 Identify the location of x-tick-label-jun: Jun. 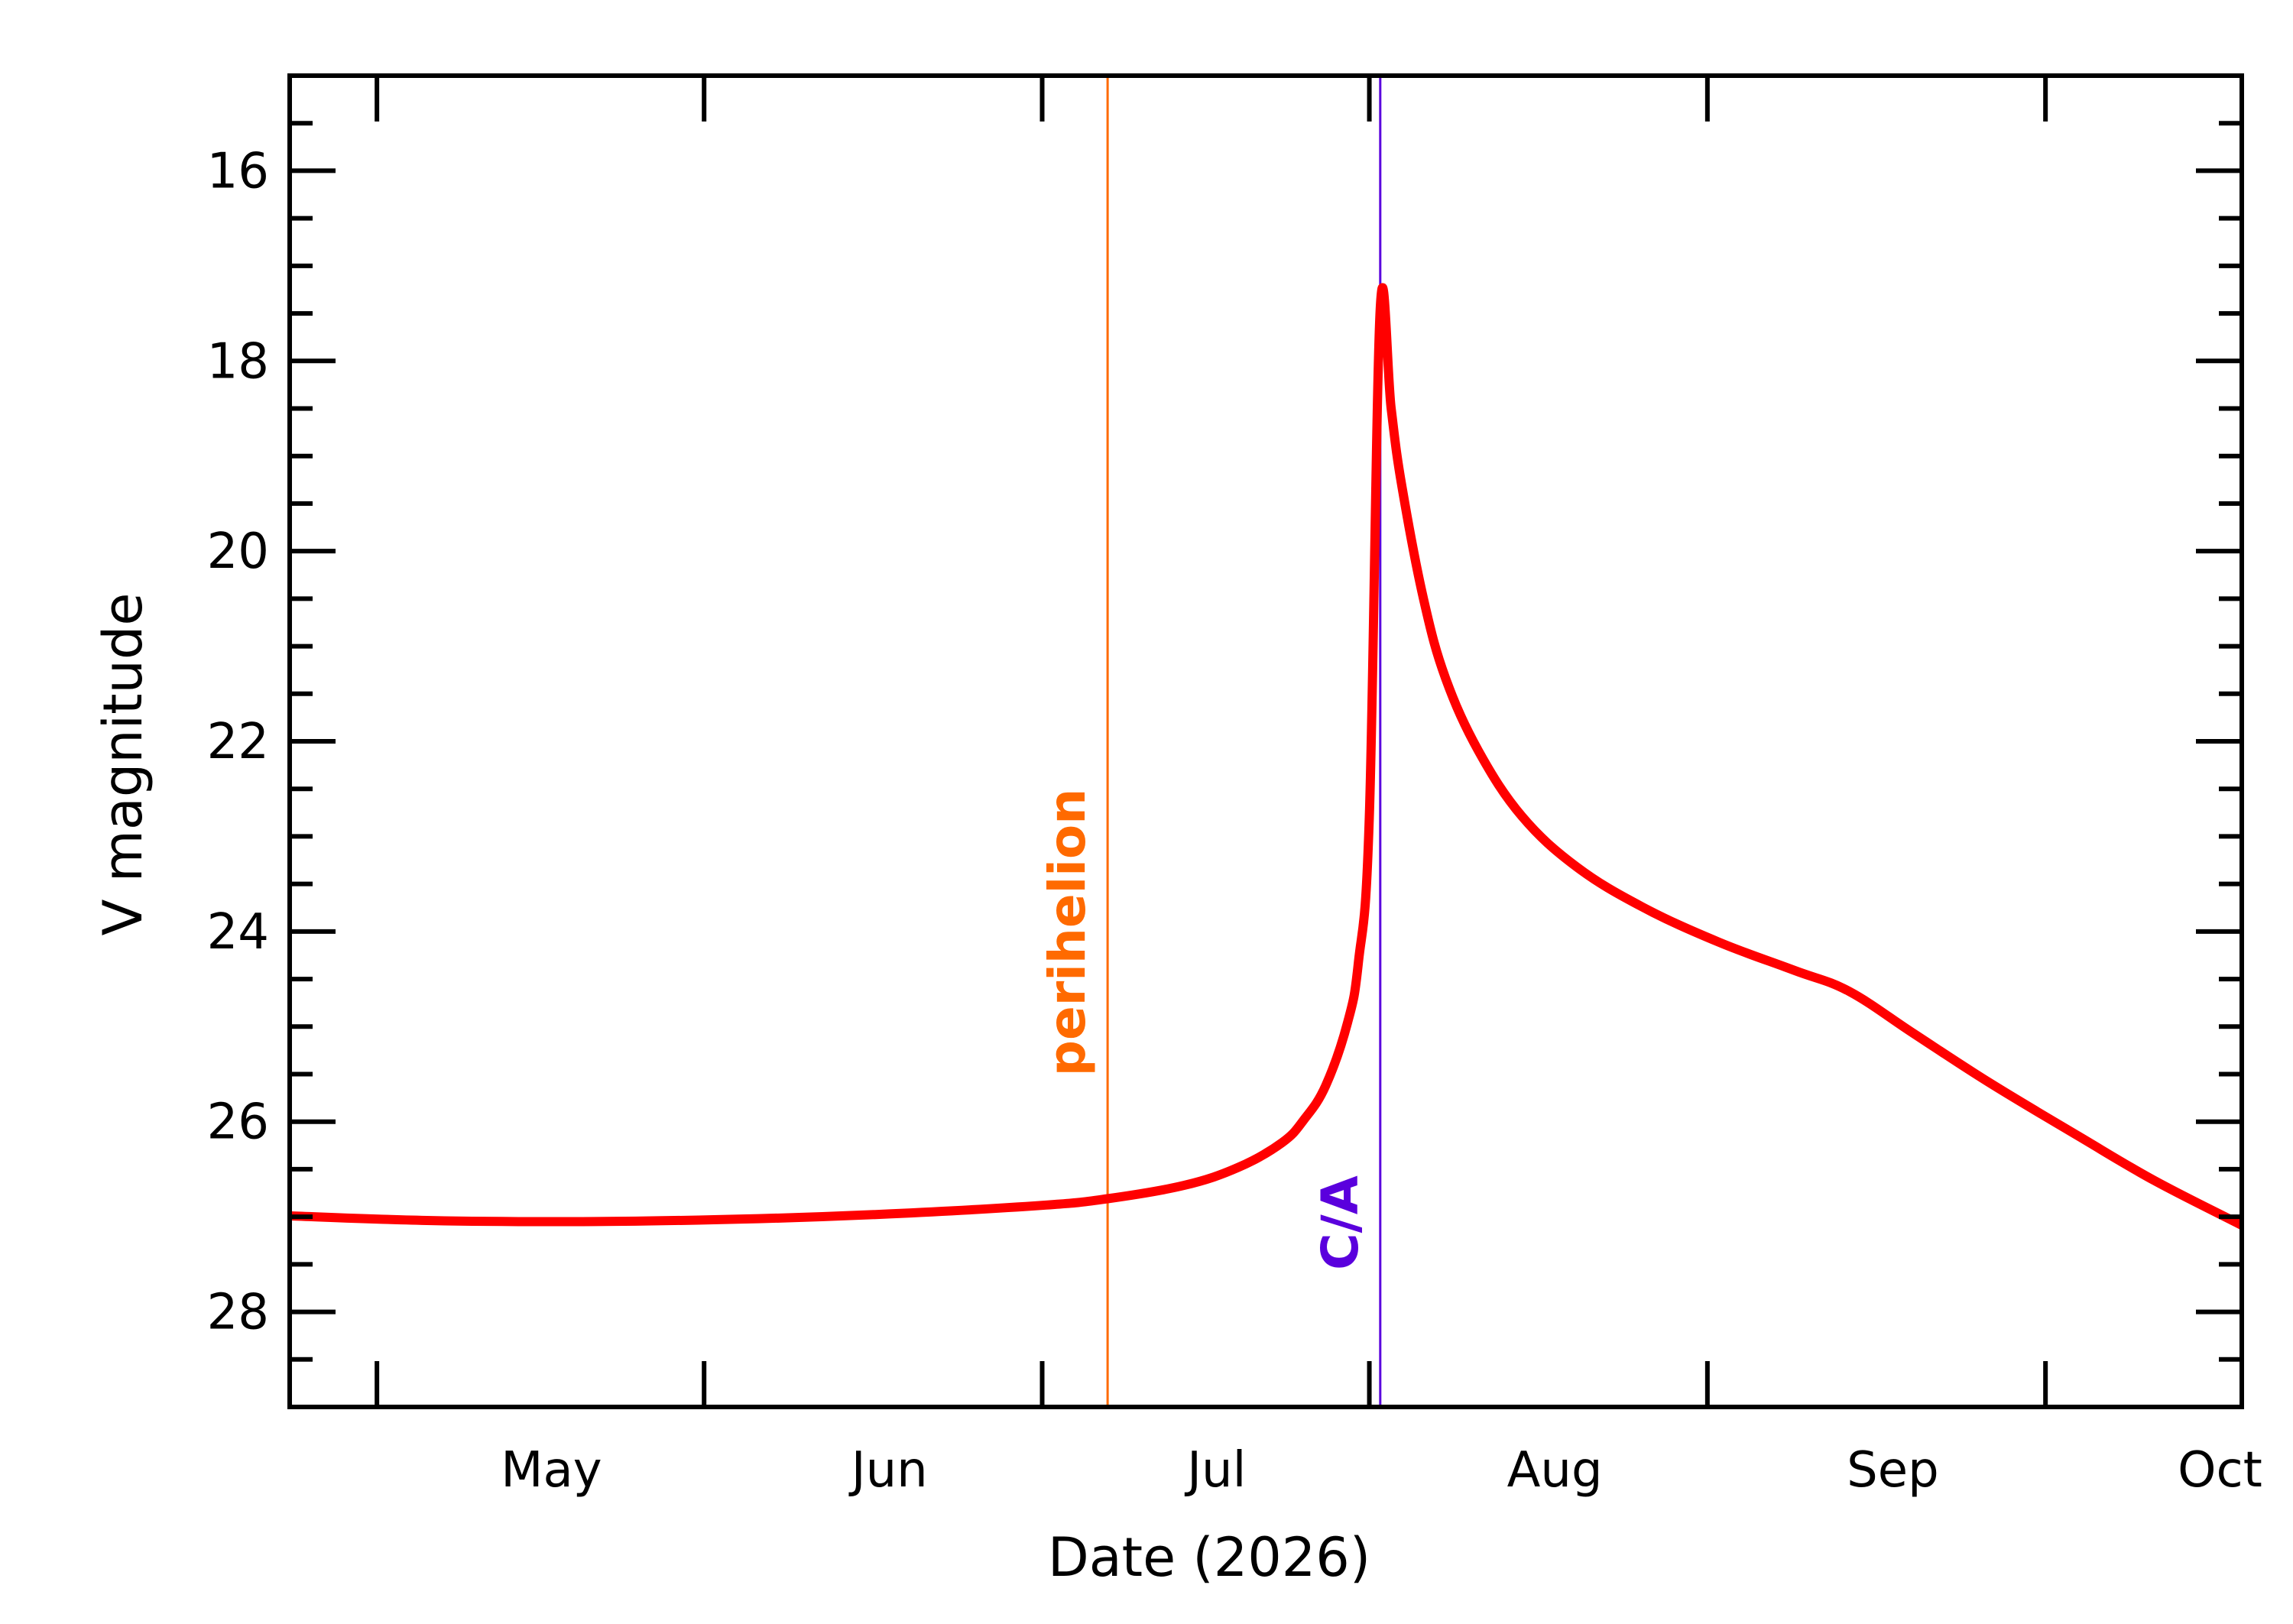
(888, 1470).